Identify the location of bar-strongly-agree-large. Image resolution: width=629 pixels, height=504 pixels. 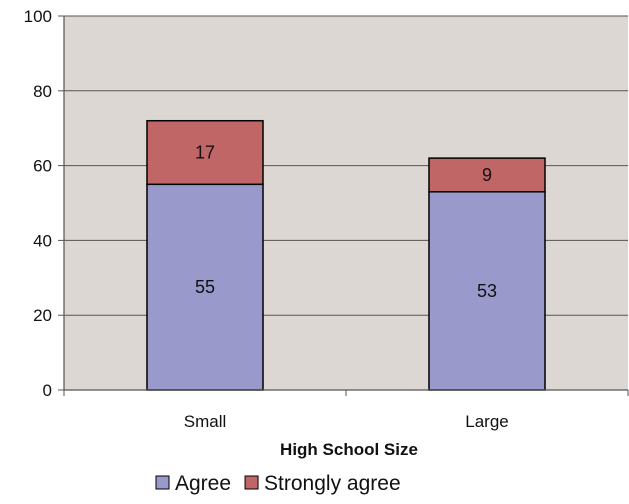
(487, 175).